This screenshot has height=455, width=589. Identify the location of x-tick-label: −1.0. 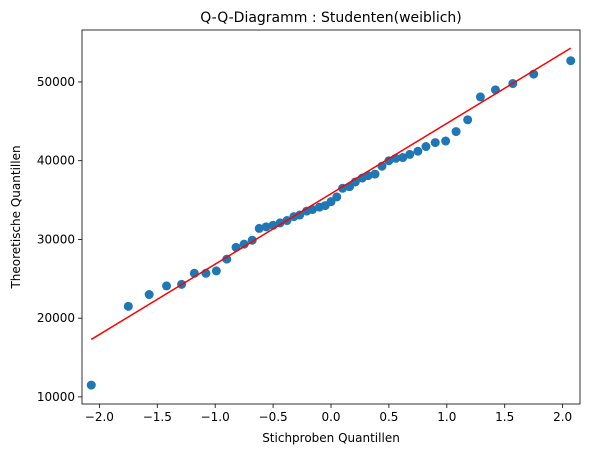
(215, 417).